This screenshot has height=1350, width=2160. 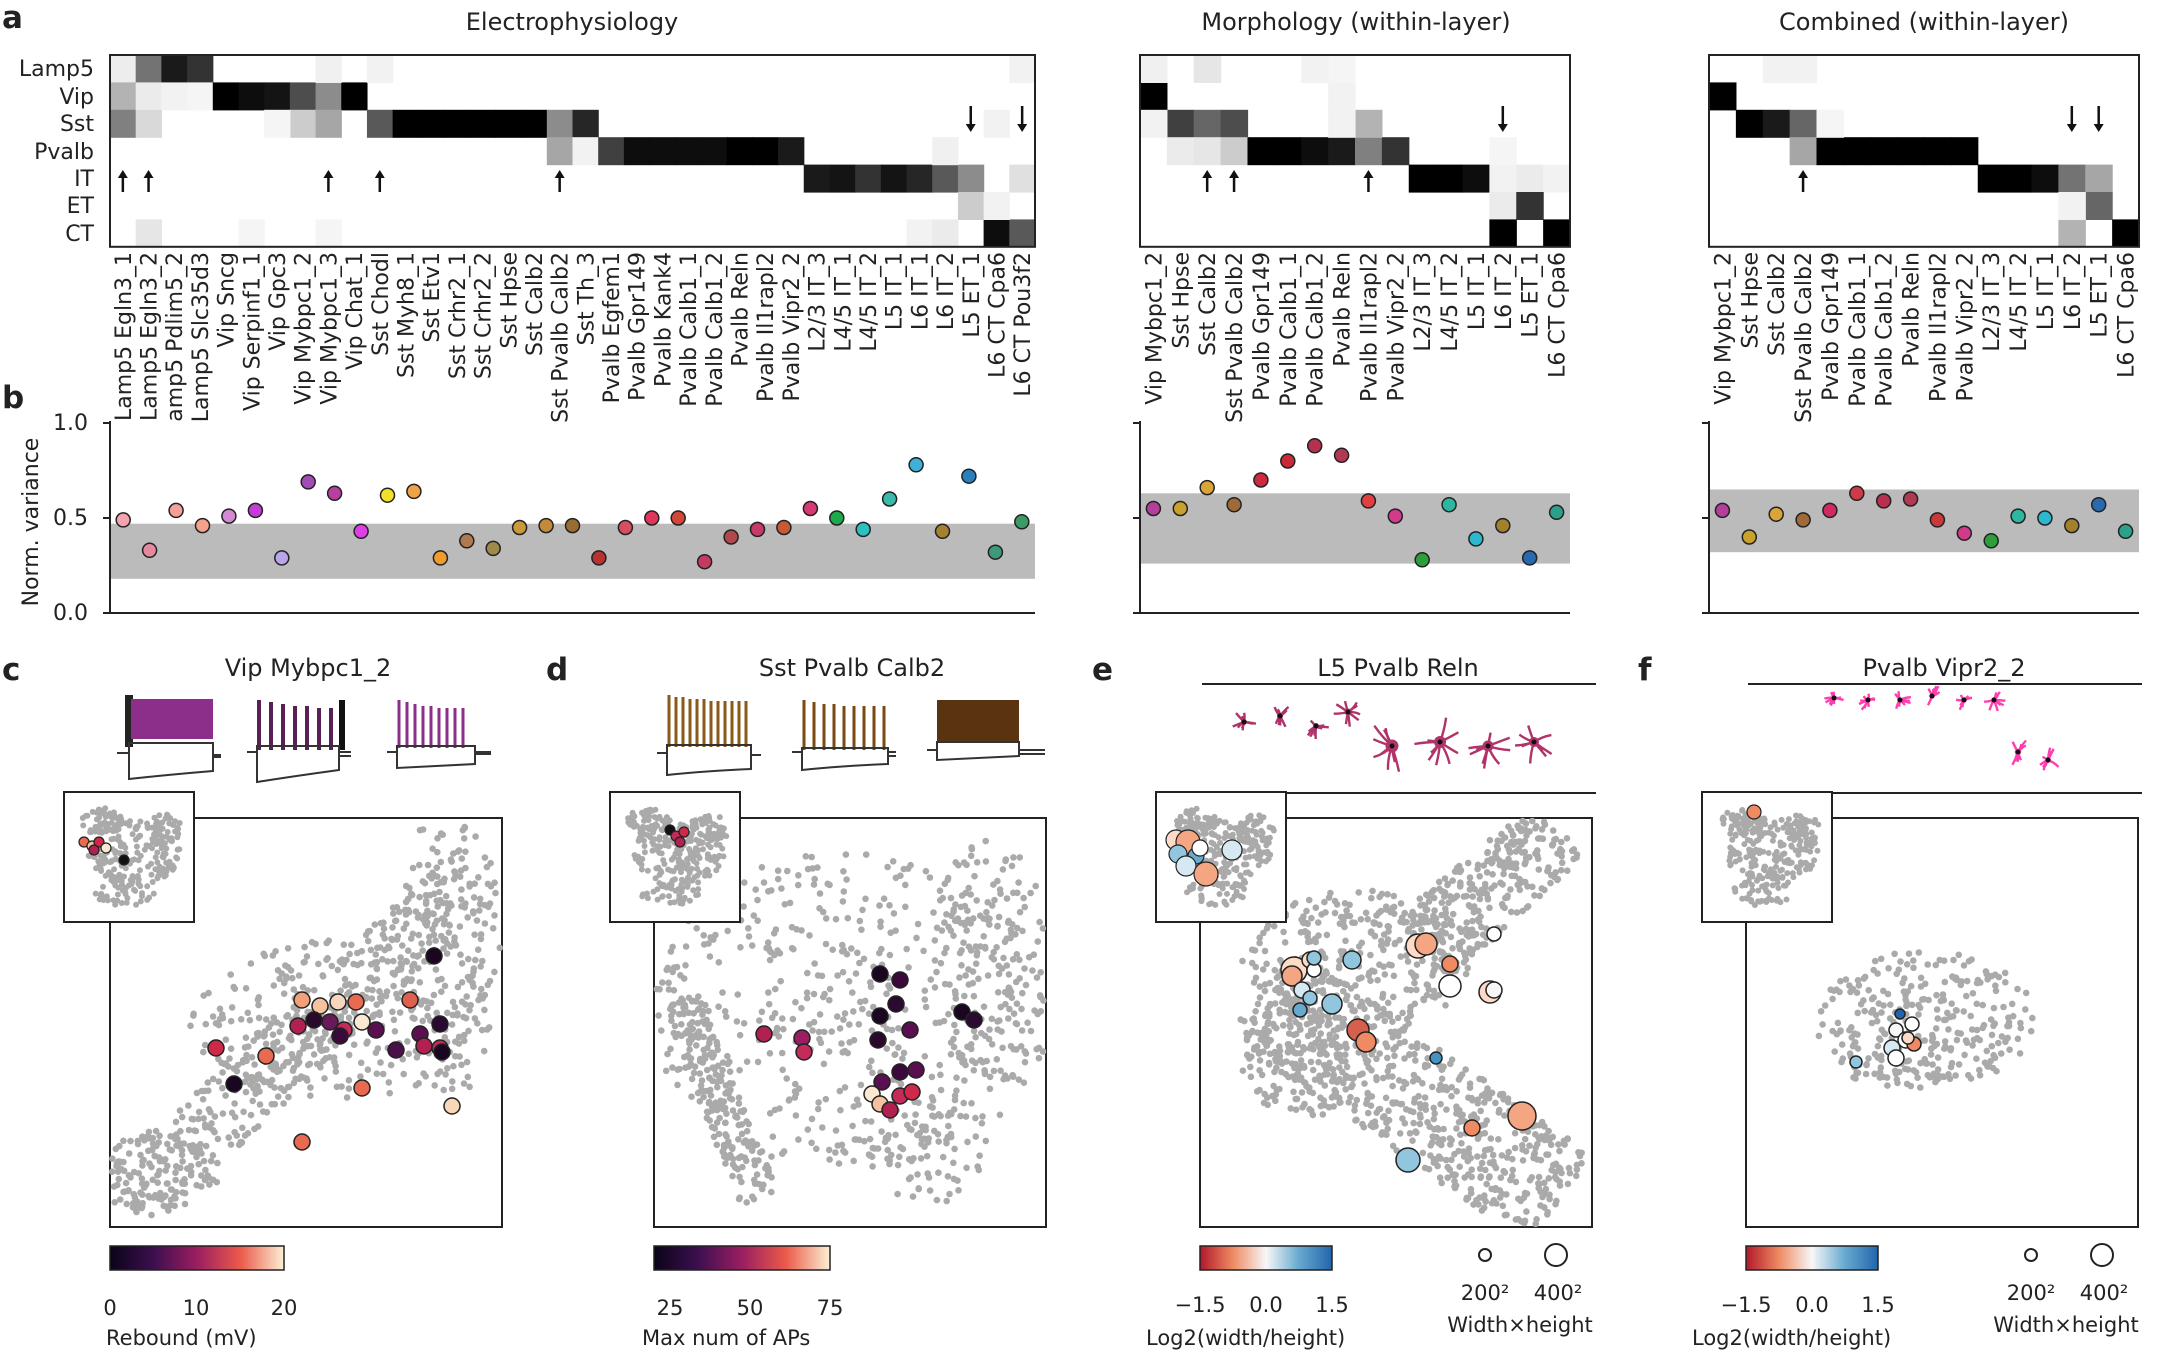 What do you see at coordinates (1262, 326) in the screenshot?
I see `heatmap-column-label: Pvalb Gpr149` at bounding box center [1262, 326].